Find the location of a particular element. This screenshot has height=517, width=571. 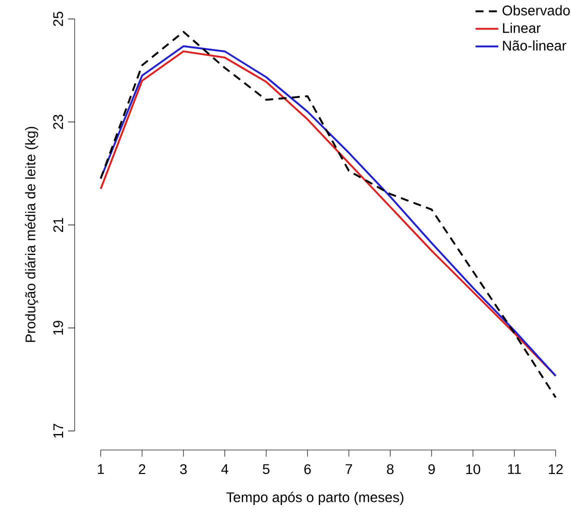

x-tick-label: 12 is located at coordinates (555, 469).